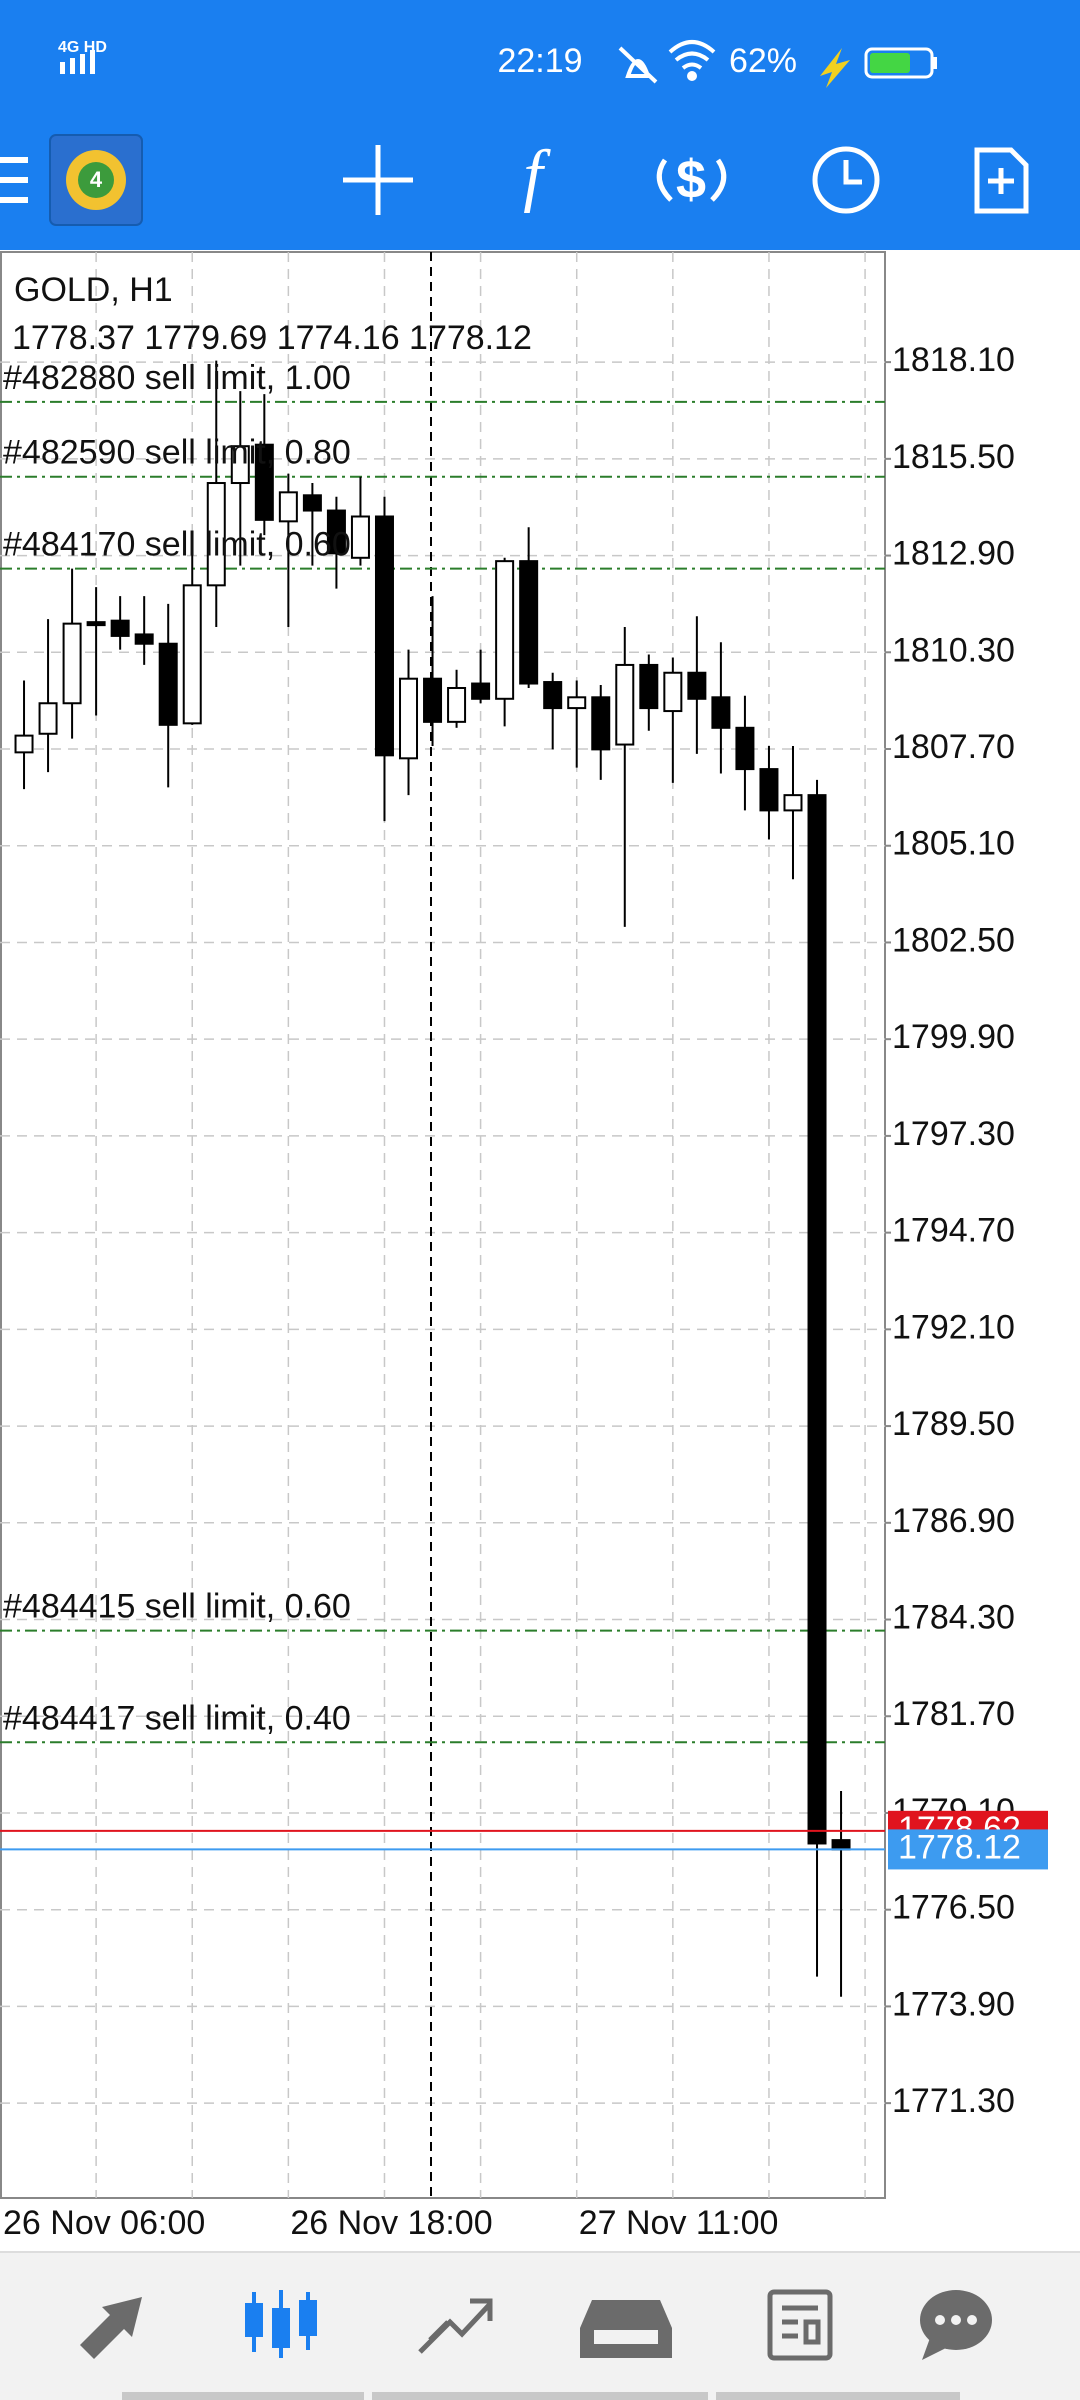  I want to click on news-tab, so click(800, 2325).